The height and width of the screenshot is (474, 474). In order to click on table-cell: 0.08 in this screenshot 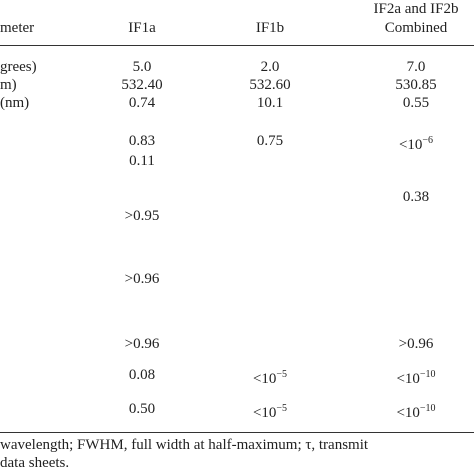, I will do `click(142, 375)`.